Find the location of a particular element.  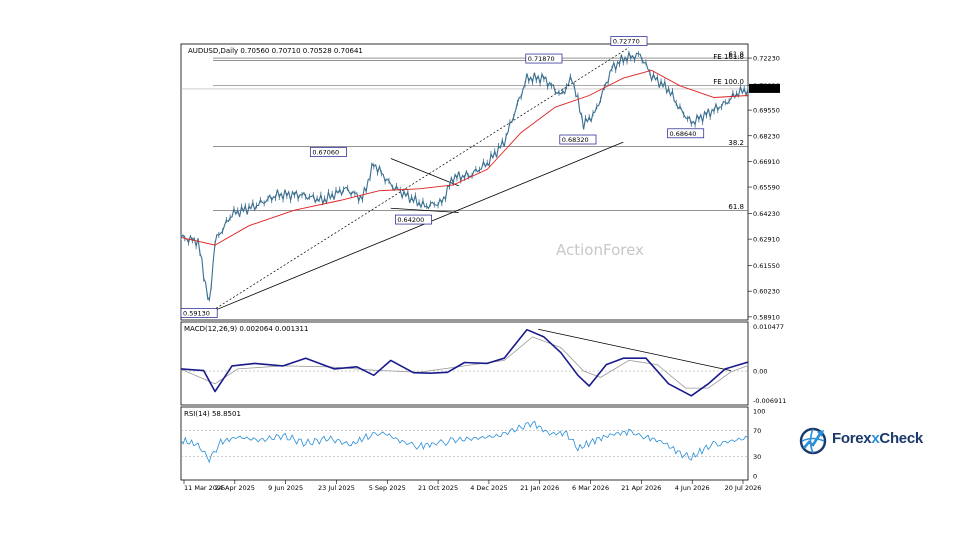

rsi-panel-title: RSI(14) 58.8501 is located at coordinates (212, 414).